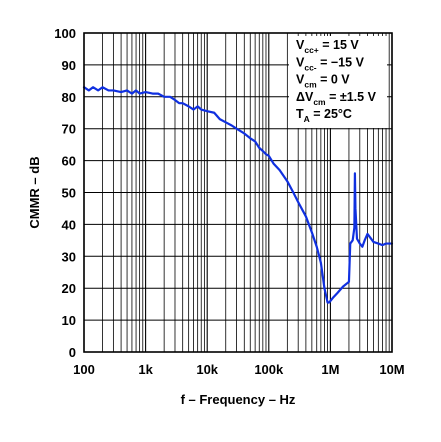  I want to click on x-axis-ticks: 100 1k 10k 100k 1M 10M, so click(239, 369).